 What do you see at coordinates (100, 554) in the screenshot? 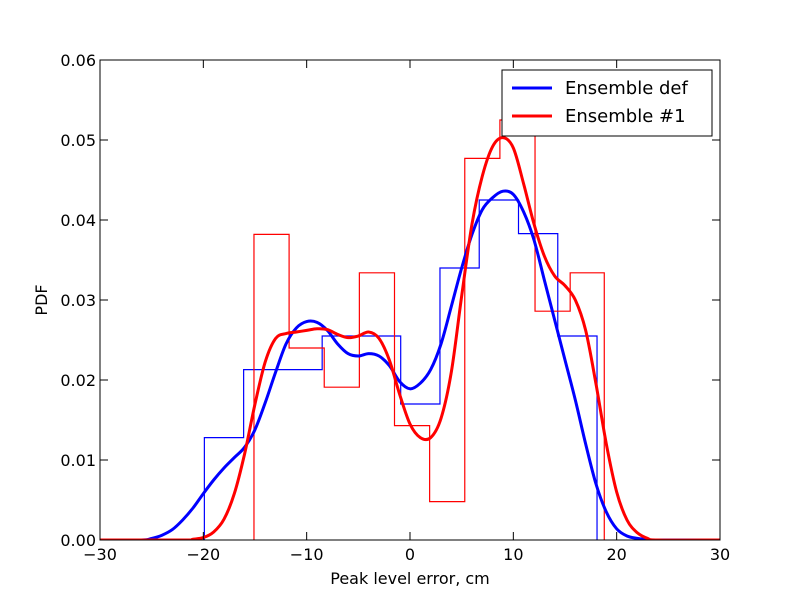
I see `x-tick-label: −30` at bounding box center [100, 554].